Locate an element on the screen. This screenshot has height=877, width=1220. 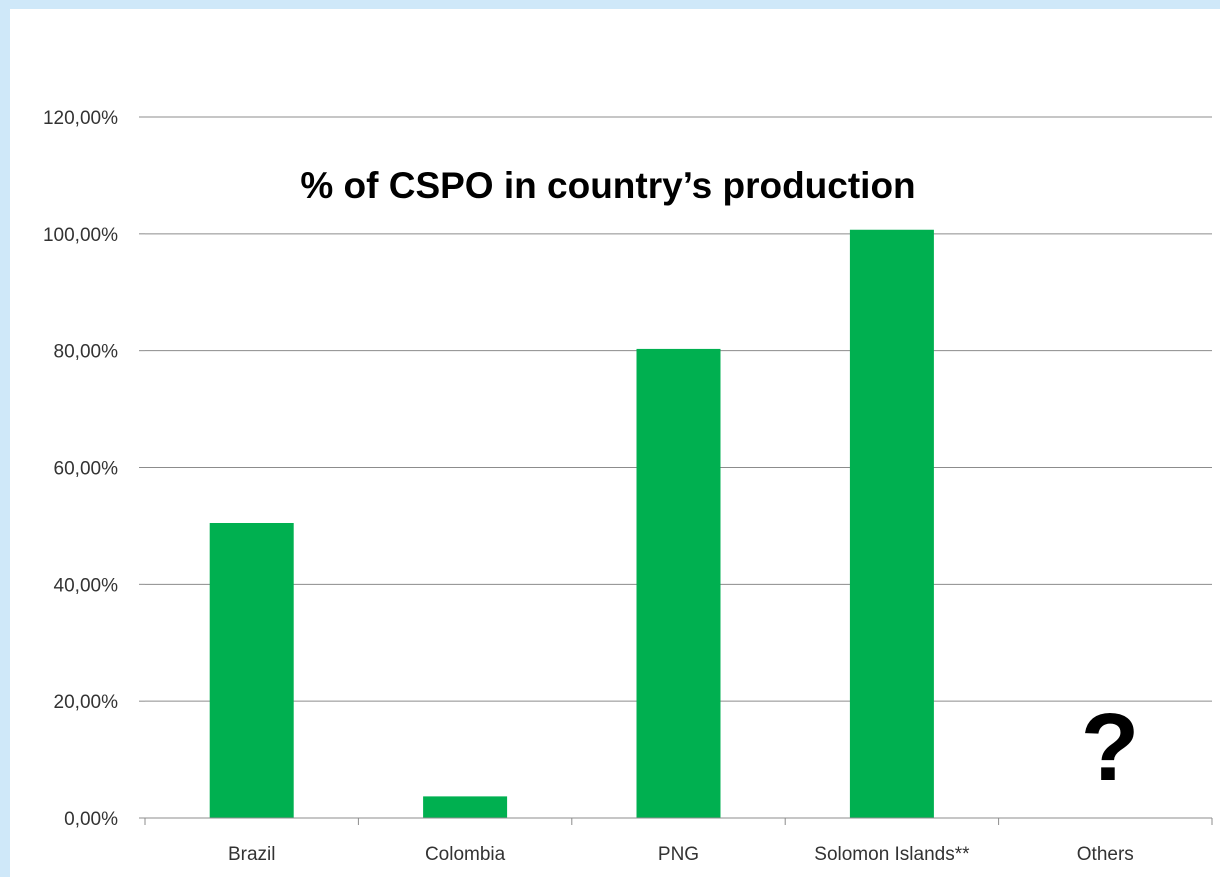
chart-title: % of CSPO in country’s production is located at coordinates (607, 185).